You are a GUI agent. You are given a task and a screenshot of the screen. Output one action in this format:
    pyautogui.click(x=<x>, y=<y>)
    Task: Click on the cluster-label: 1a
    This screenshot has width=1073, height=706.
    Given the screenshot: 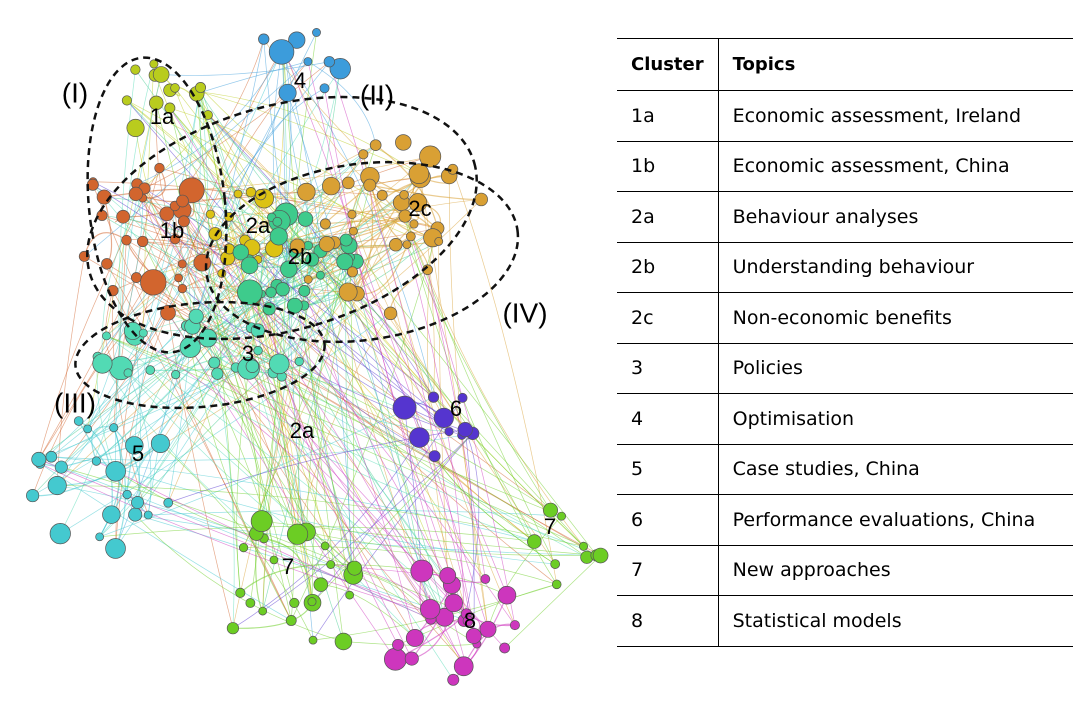 What is the action you would take?
    pyautogui.click(x=162, y=116)
    